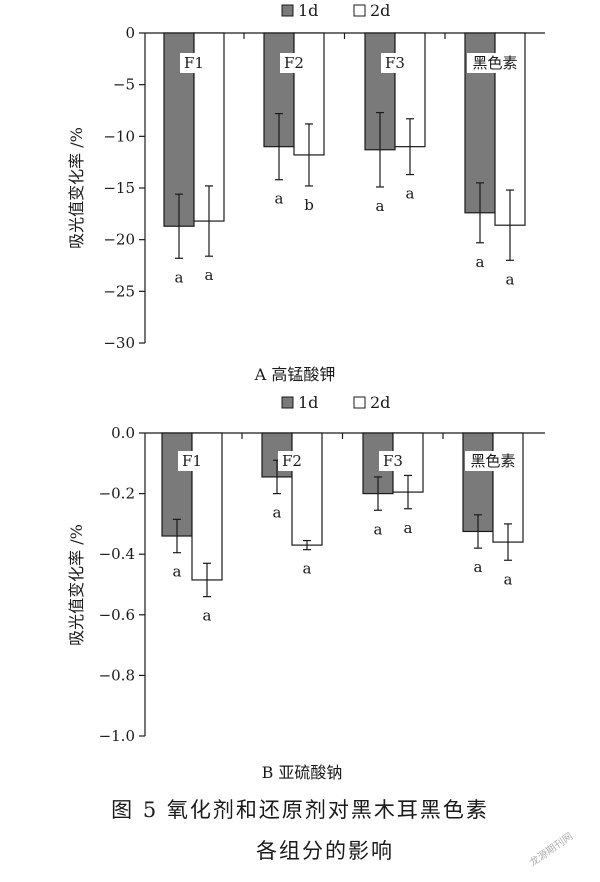 The image size is (600, 882). What do you see at coordinates (295, 374) in the screenshot?
I see `chart-subtitle: A 高锰酸钾` at bounding box center [295, 374].